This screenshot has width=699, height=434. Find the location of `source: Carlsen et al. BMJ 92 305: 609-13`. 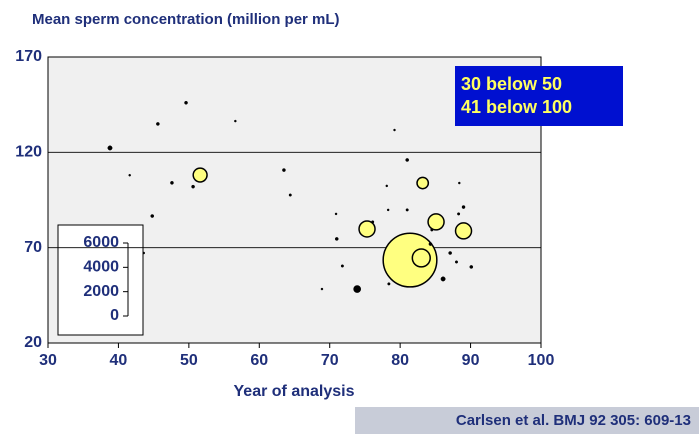

source: Carlsen et al. BMJ 92 305: 609-13 is located at coordinates (573, 420).